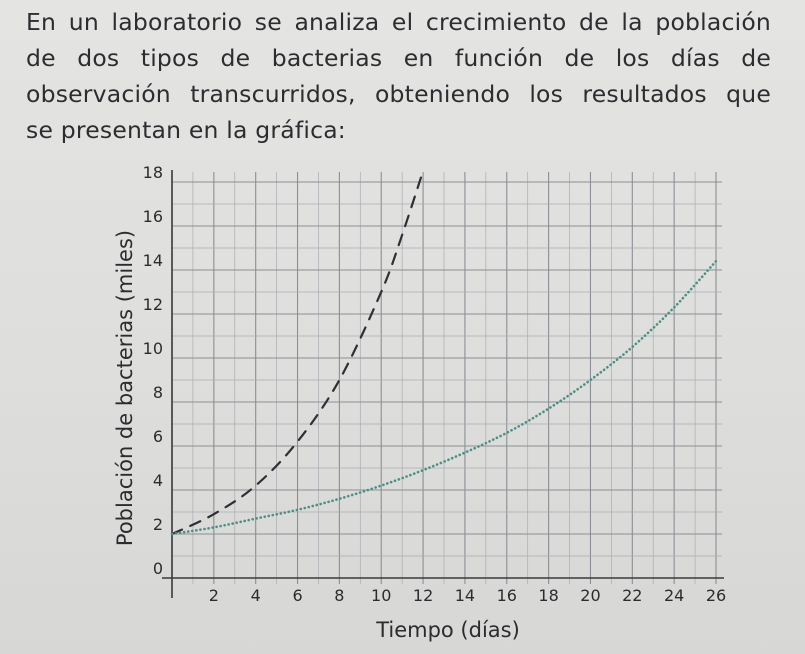 The height and width of the screenshot is (654, 805). I want to click on x-tick-label: 6, so click(297, 595).